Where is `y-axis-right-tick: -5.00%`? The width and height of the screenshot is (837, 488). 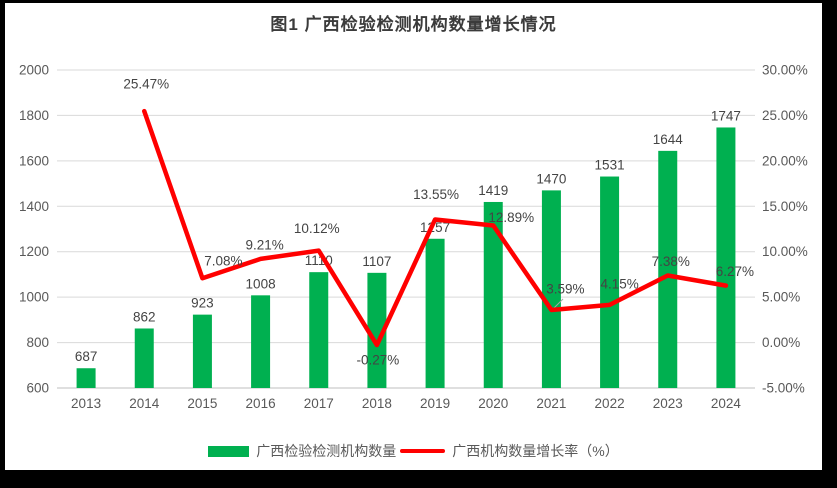 y-axis-right-tick: -5.00% is located at coordinates (783, 388).